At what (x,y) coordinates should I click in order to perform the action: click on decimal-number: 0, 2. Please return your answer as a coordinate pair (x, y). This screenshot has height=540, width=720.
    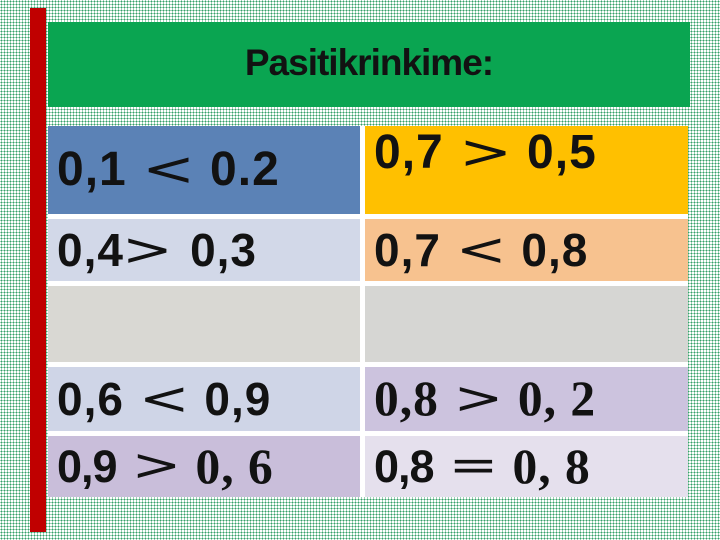
    Looking at the image, I should click on (557, 399).